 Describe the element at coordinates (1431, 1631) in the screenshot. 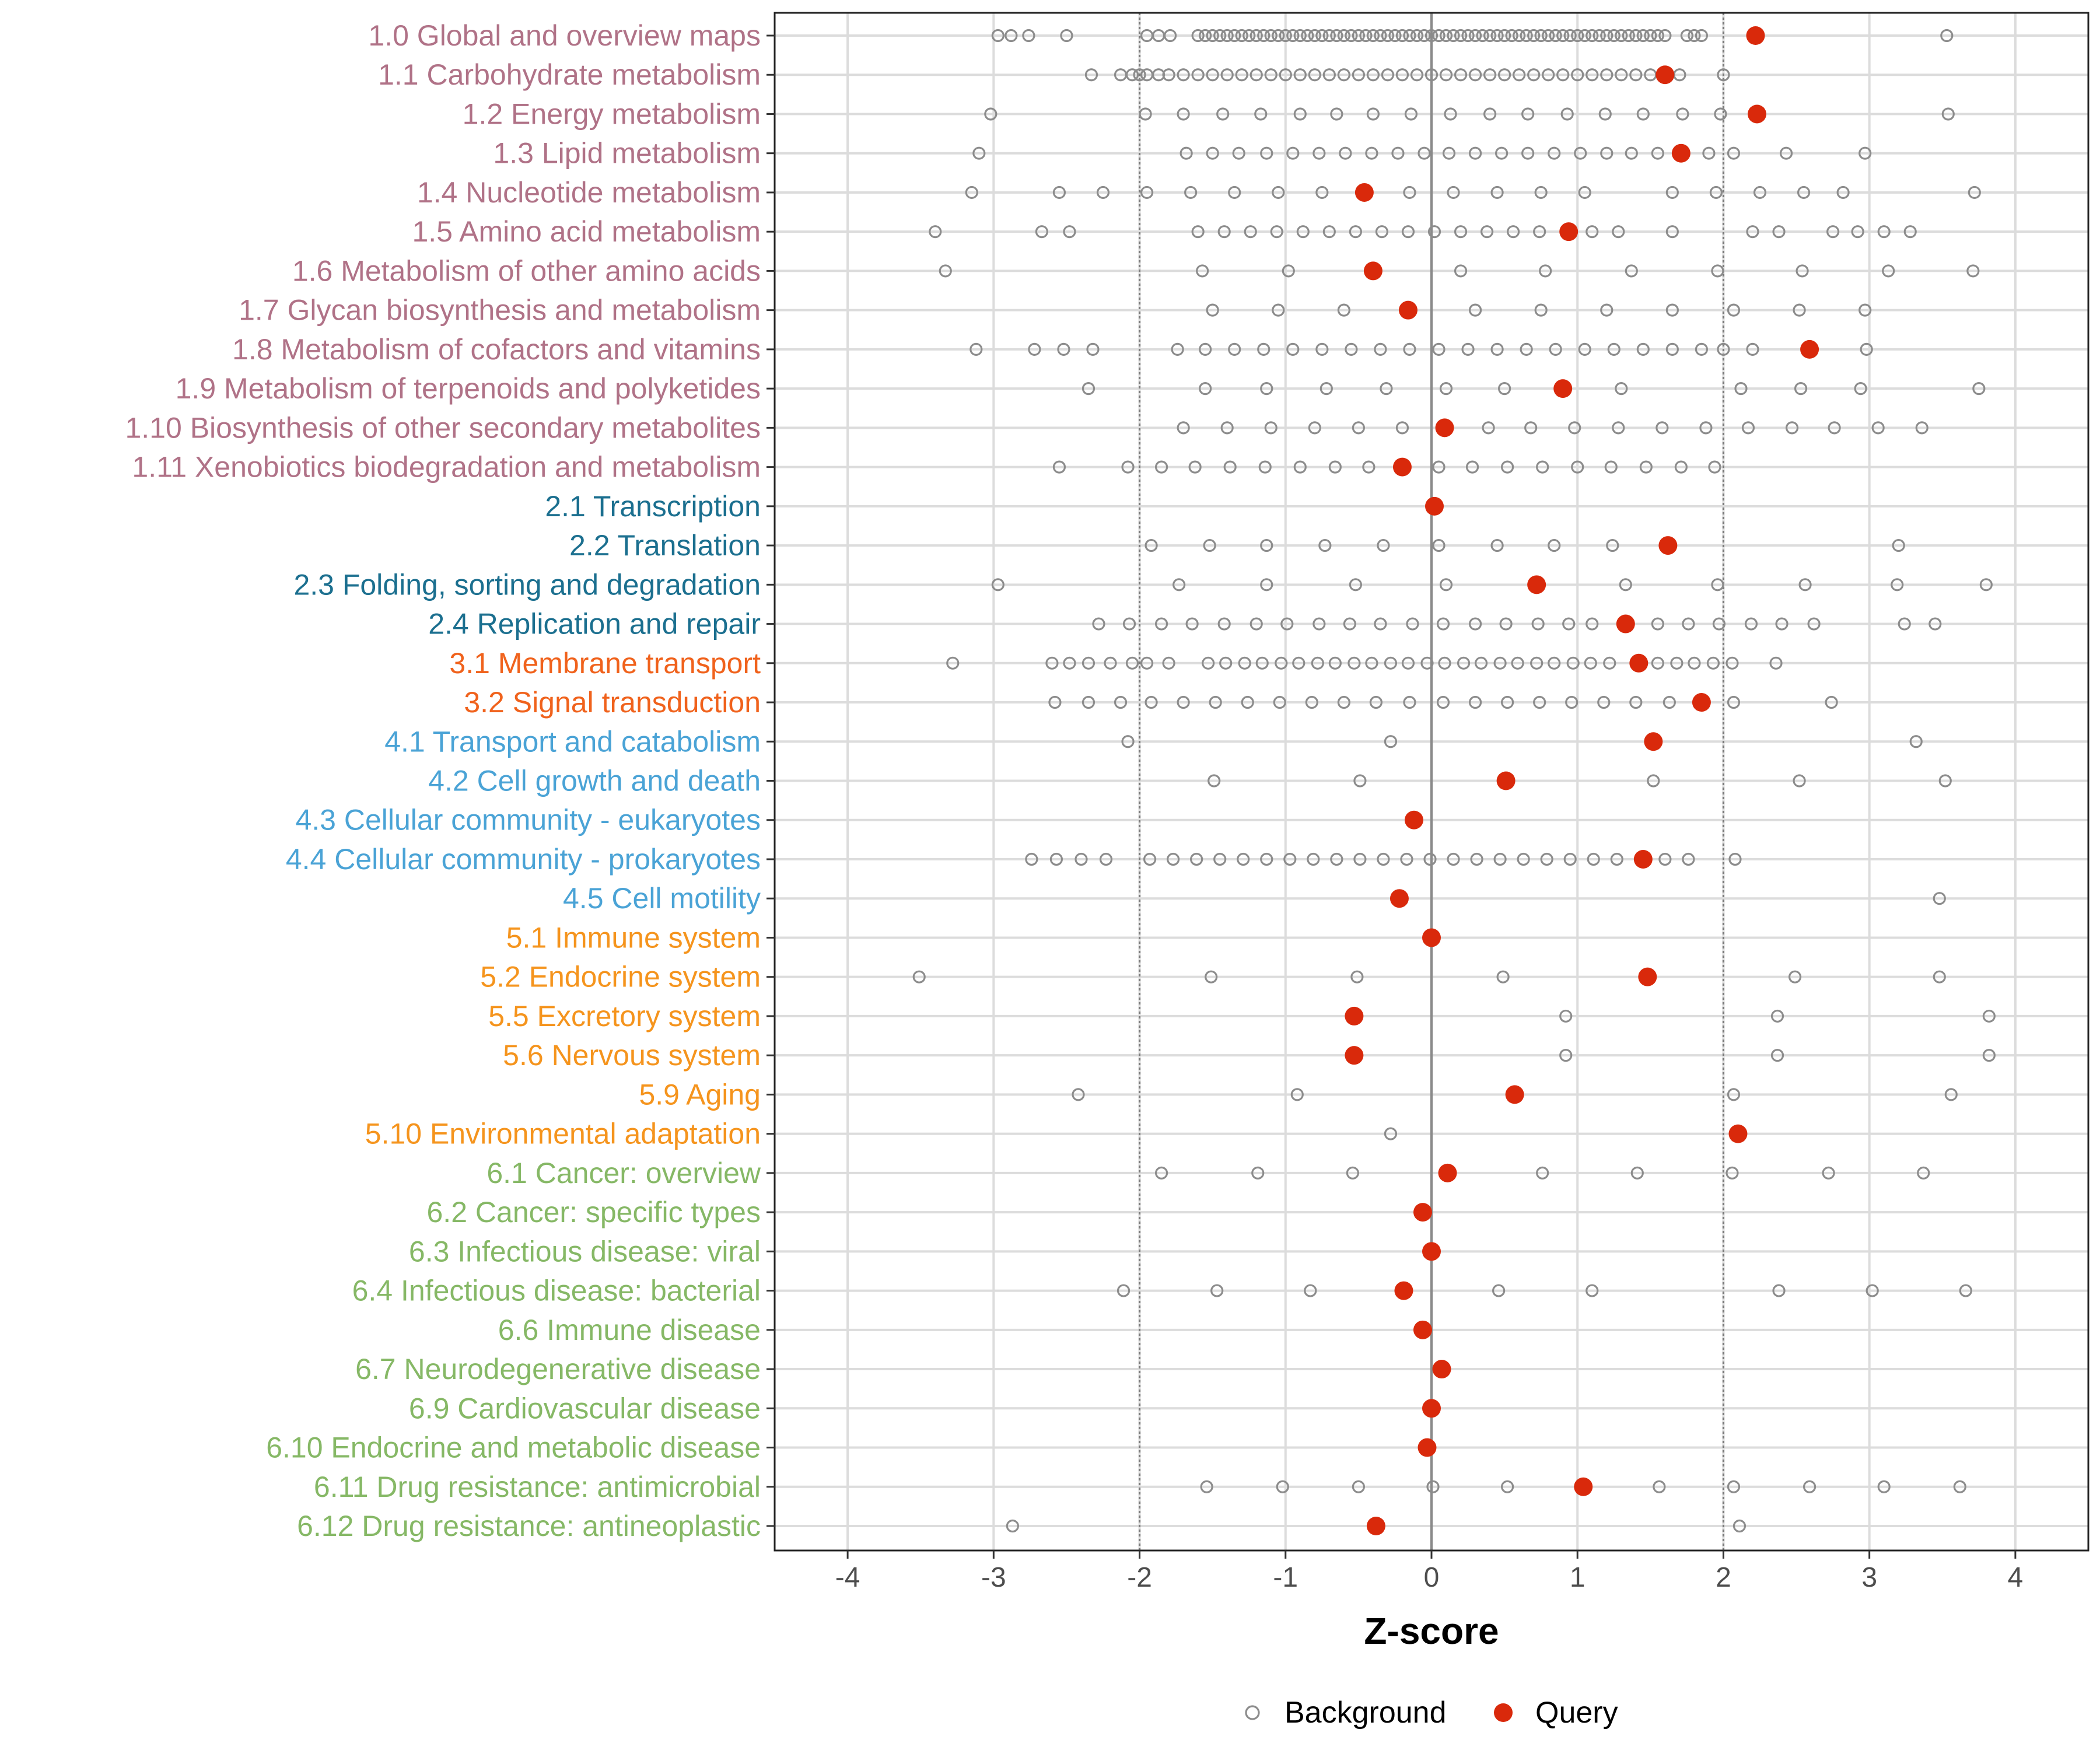

I see `x-axis-title: Z-score` at that location.